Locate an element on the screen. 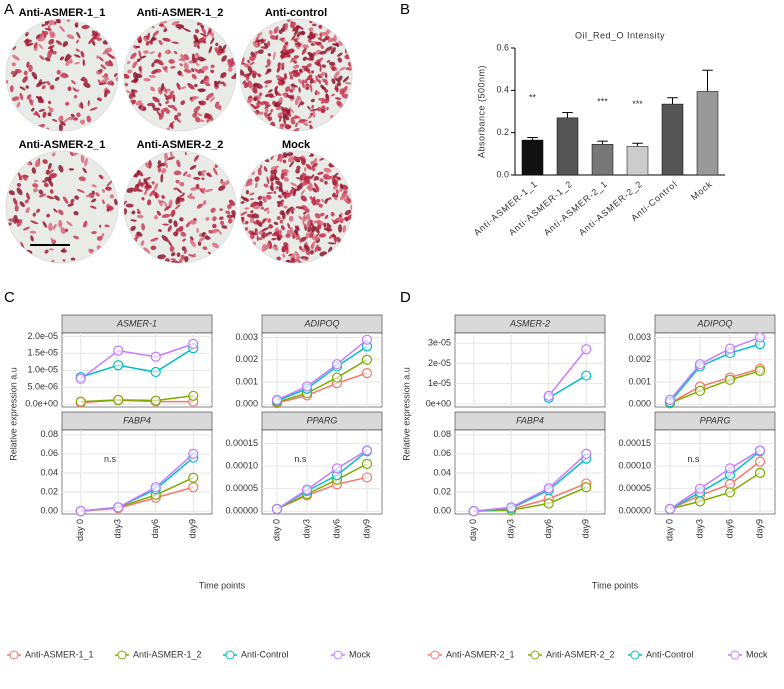  x-tick-label: day9 is located at coordinates (586, 529).